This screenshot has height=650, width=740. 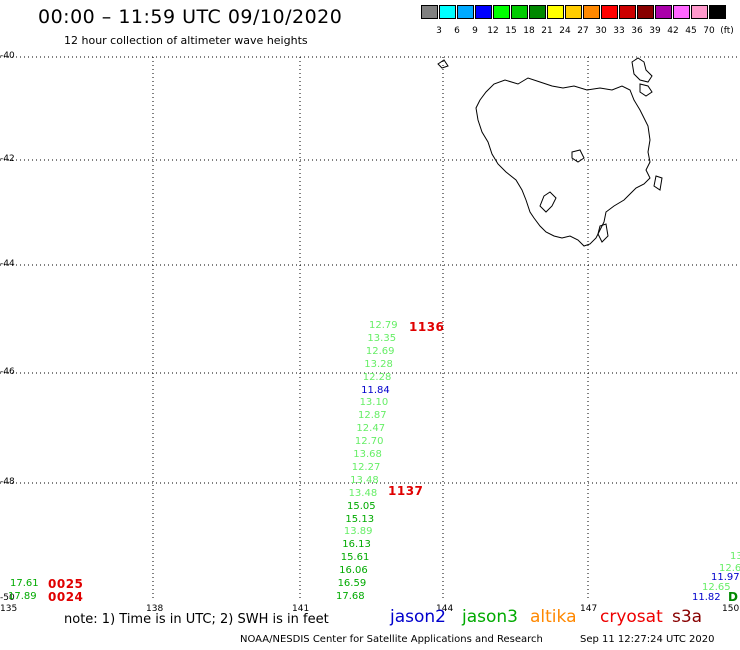 What do you see at coordinates (7, 264) in the screenshot?
I see `lat-label: -44` at bounding box center [7, 264].